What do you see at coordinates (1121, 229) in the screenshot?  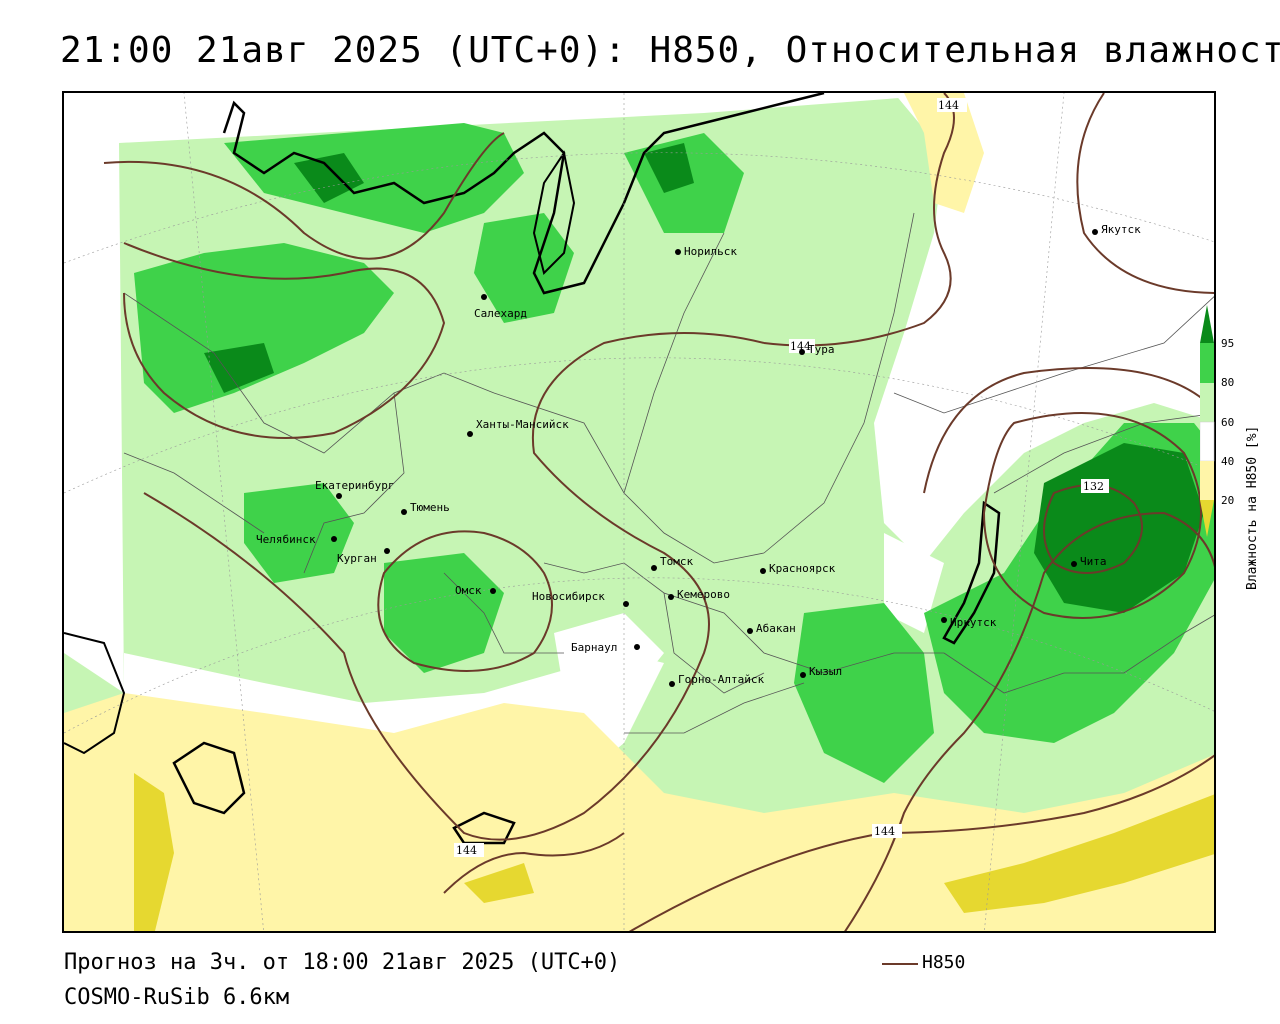 I see `city-label: Якутск` at bounding box center [1121, 229].